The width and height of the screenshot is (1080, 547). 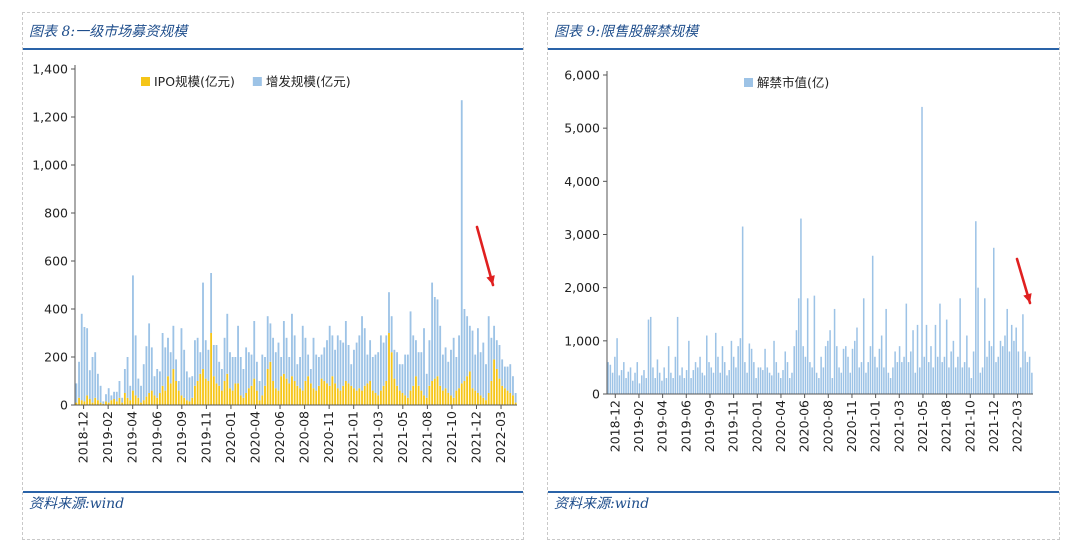 What do you see at coordinates (77, 504) in the screenshot?
I see `left-source-note: 资料来源:wind` at bounding box center [77, 504].